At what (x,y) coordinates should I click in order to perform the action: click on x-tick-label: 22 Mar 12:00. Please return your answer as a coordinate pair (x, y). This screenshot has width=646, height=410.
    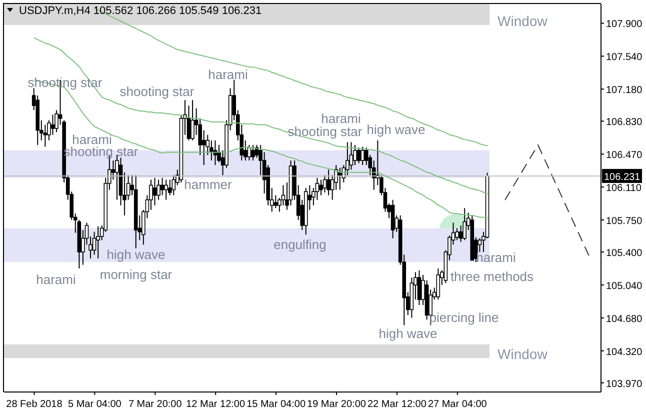
    Looking at the image, I should click on (397, 404).